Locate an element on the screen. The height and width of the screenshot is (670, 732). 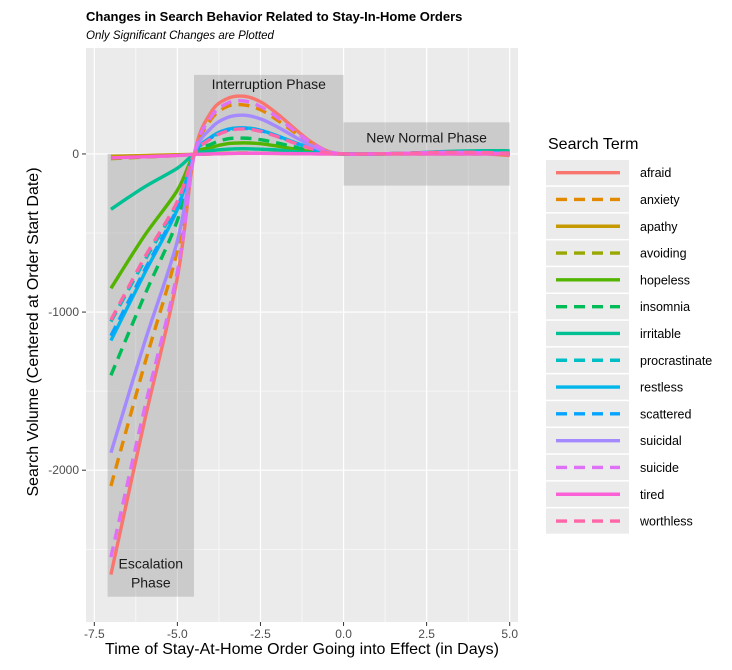
phase-label-line: New Normal Phase is located at coordinates (426, 137).